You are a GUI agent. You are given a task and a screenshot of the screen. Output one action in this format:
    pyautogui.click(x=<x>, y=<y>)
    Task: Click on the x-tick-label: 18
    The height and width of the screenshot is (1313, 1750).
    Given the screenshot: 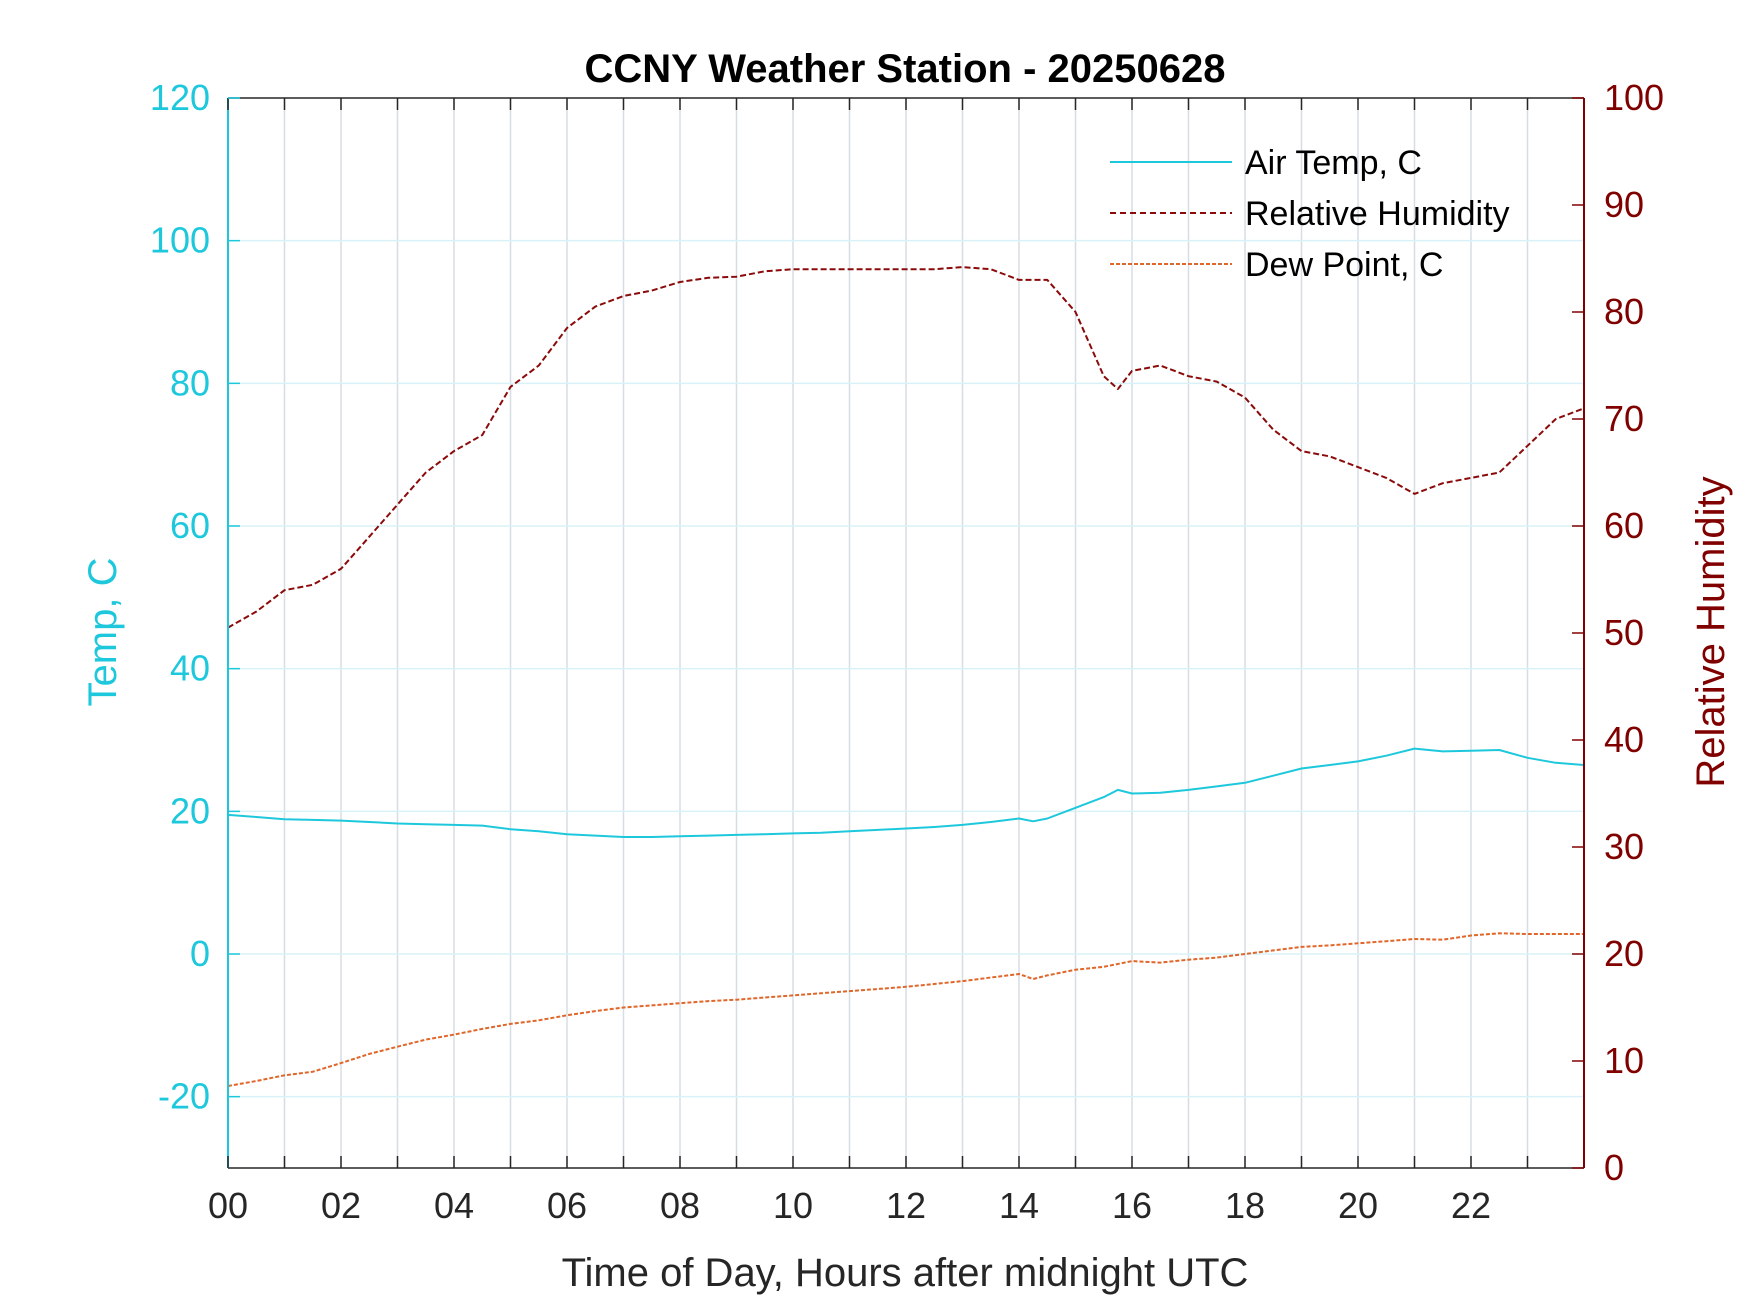 What is the action you would take?
    pyautogui.click(x=1245, y=1205)
    